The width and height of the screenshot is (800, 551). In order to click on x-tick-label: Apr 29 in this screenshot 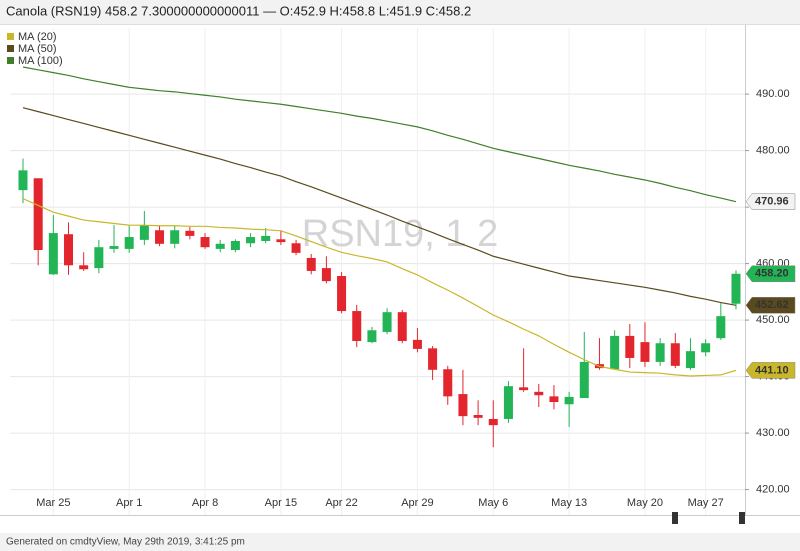, I will do `click(417, 503)`.